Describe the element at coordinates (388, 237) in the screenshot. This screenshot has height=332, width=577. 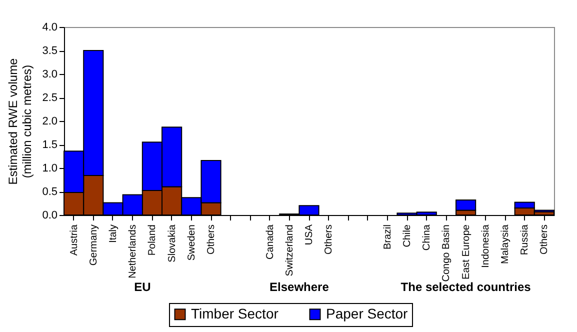
I see `x-tick-label: Brazil` at that location.